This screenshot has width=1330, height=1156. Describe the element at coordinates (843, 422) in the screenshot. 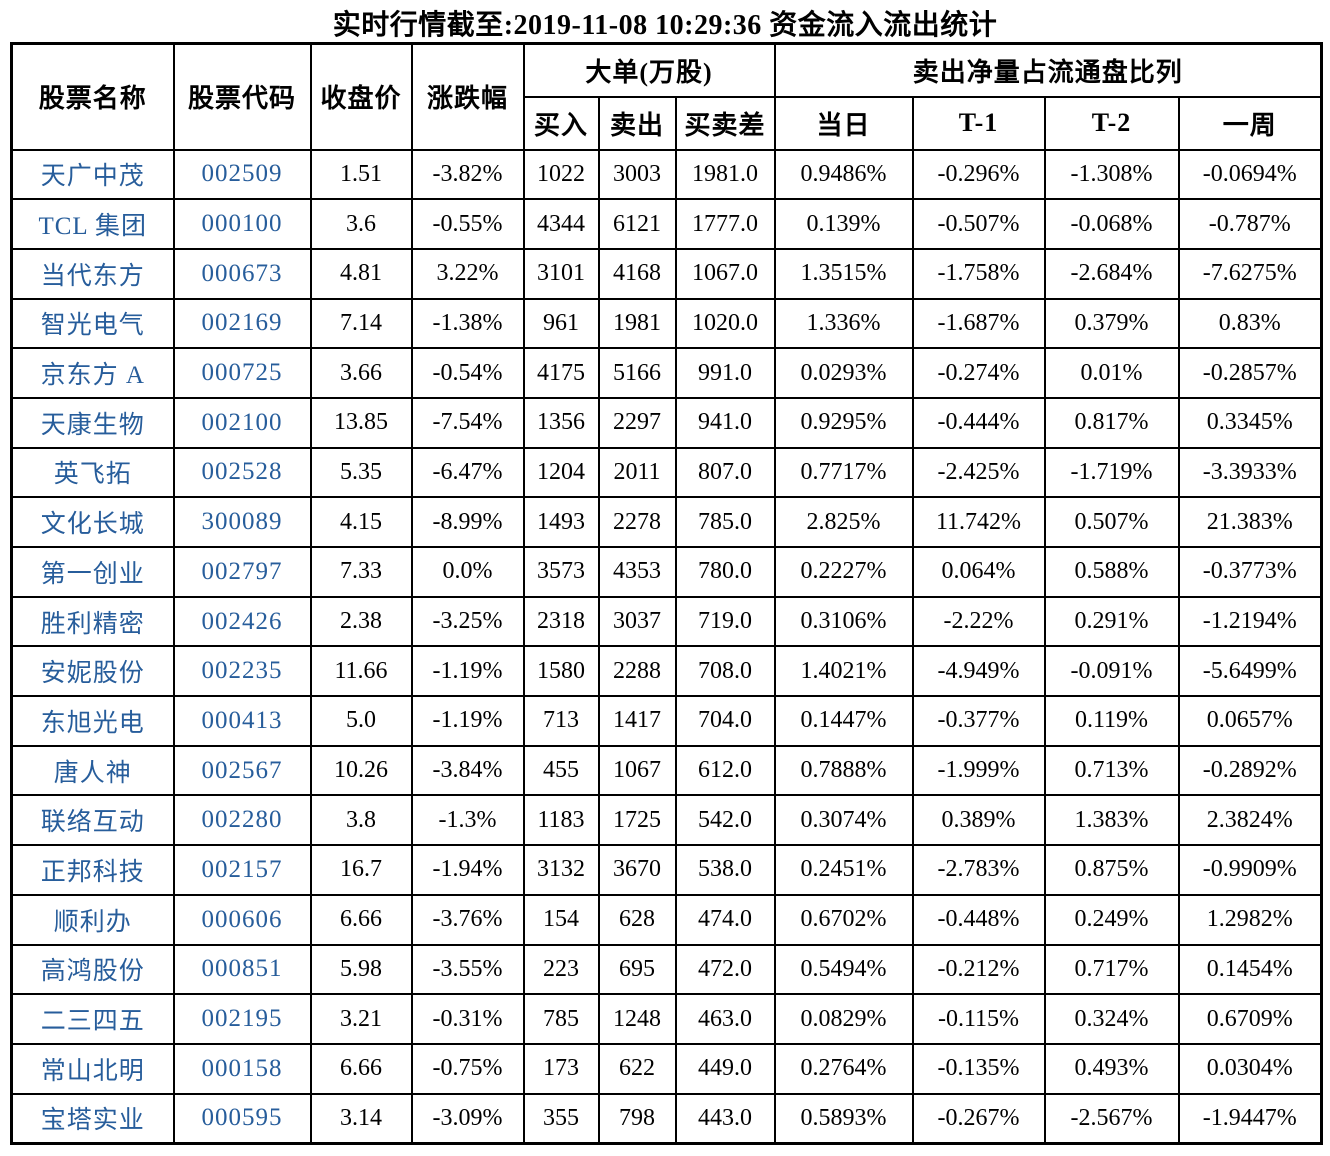

I see `day-pct-cell: 0.9295%` at that location.